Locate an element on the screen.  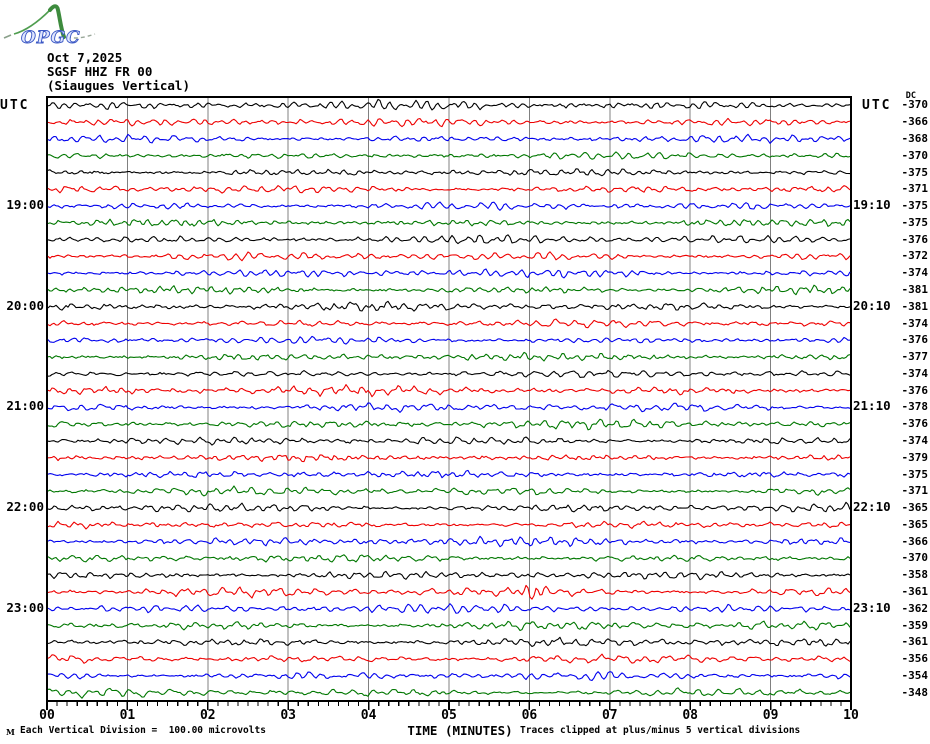
seismo-trace-18:40 is located at coordinates (449, 172).